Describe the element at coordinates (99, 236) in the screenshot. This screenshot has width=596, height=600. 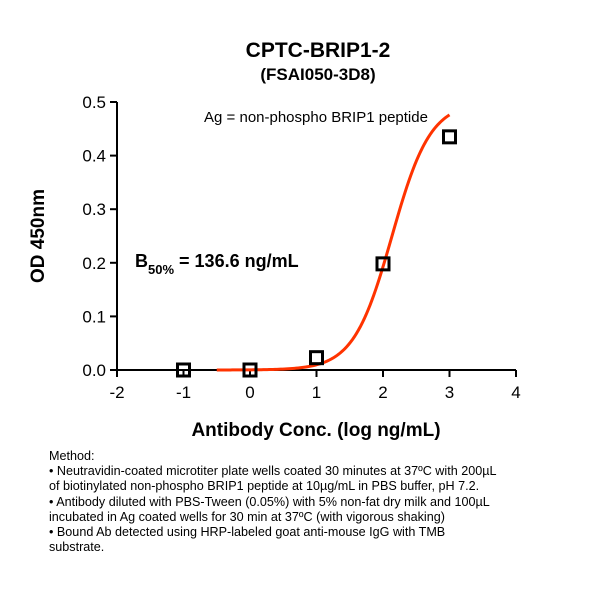
I see `y-ticks: 0.0 0.1 0.2 0.3 0.4 0.5` at that location.